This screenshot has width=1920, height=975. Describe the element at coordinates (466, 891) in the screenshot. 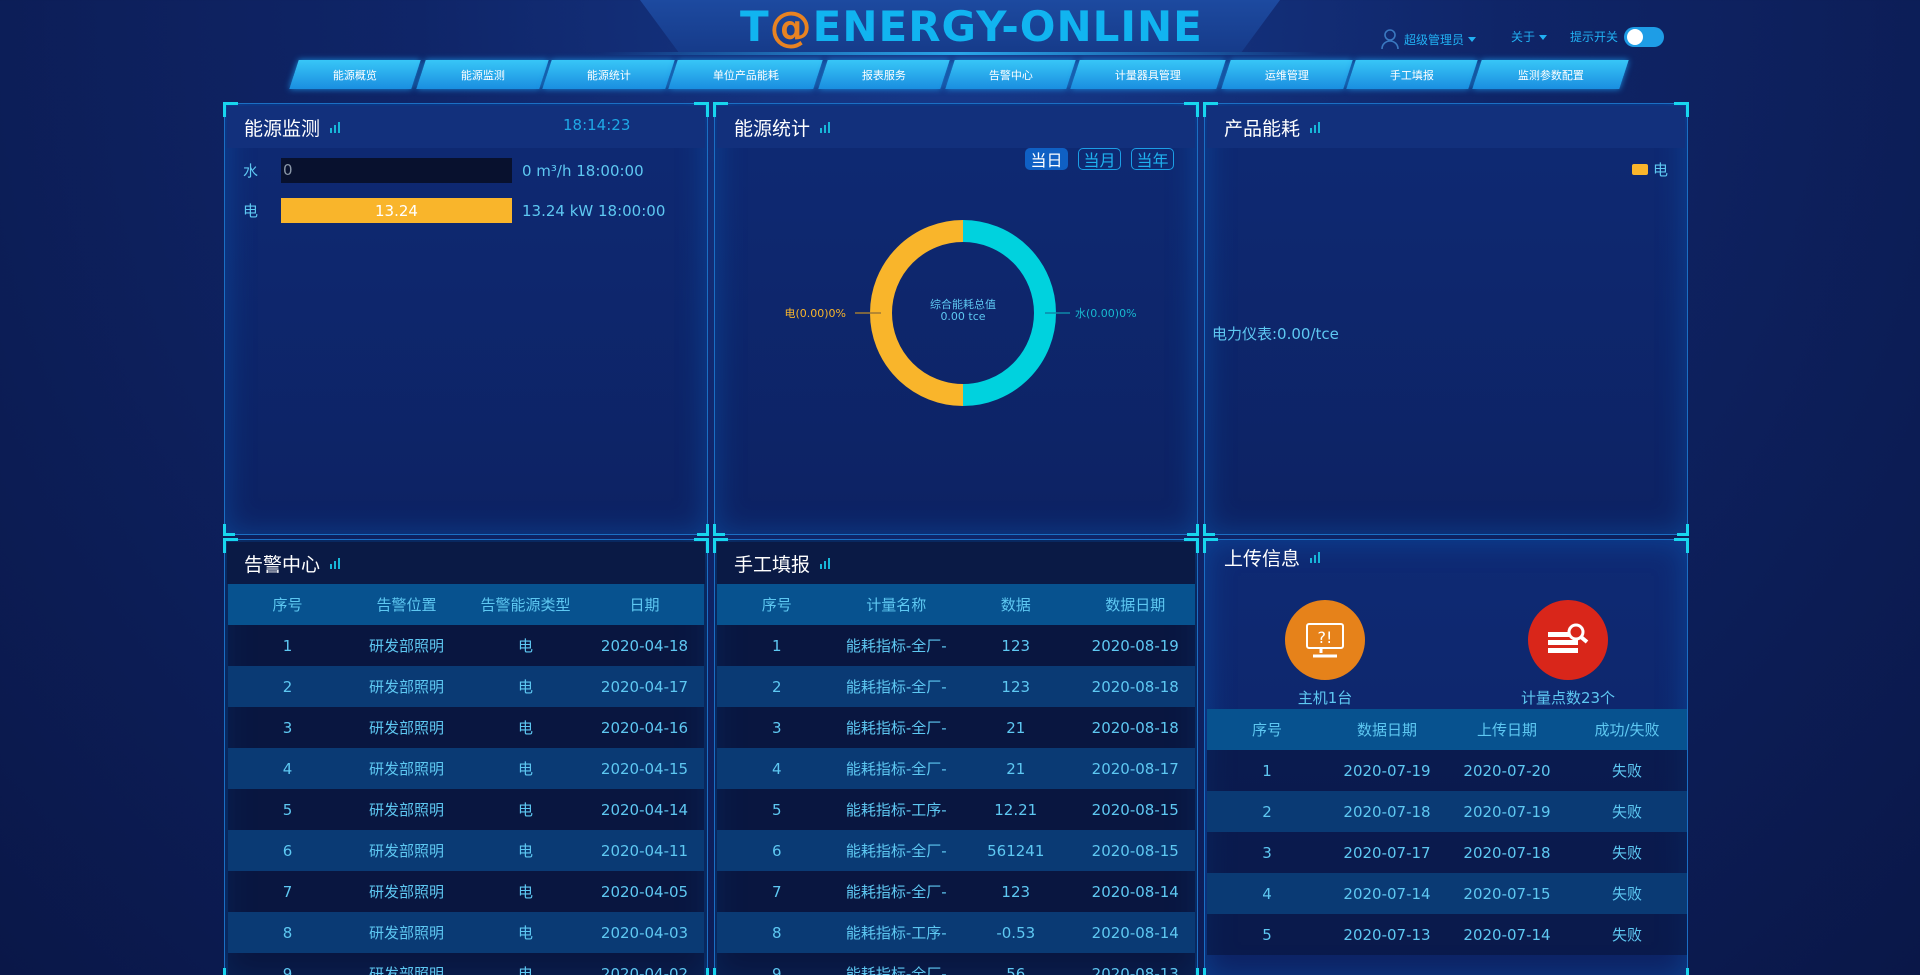

I see `table-row: 7 研发部照明 电 2020-04-05` at that location.